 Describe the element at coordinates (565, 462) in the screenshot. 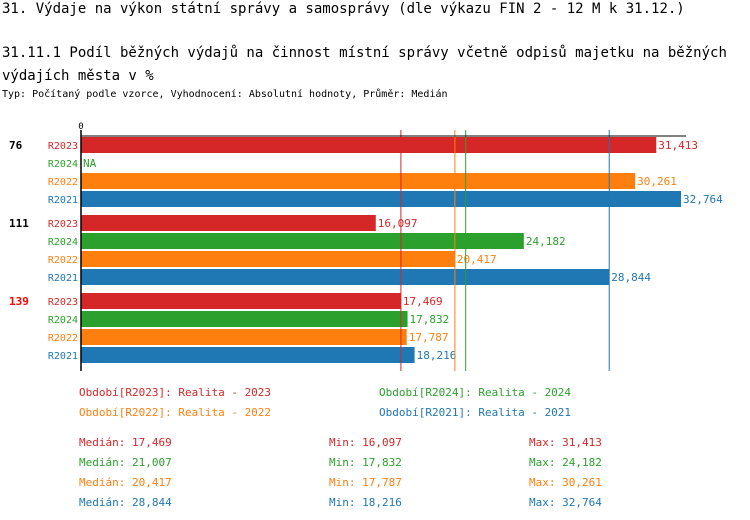

I see `stat-max: Max: 24,182` at that location.